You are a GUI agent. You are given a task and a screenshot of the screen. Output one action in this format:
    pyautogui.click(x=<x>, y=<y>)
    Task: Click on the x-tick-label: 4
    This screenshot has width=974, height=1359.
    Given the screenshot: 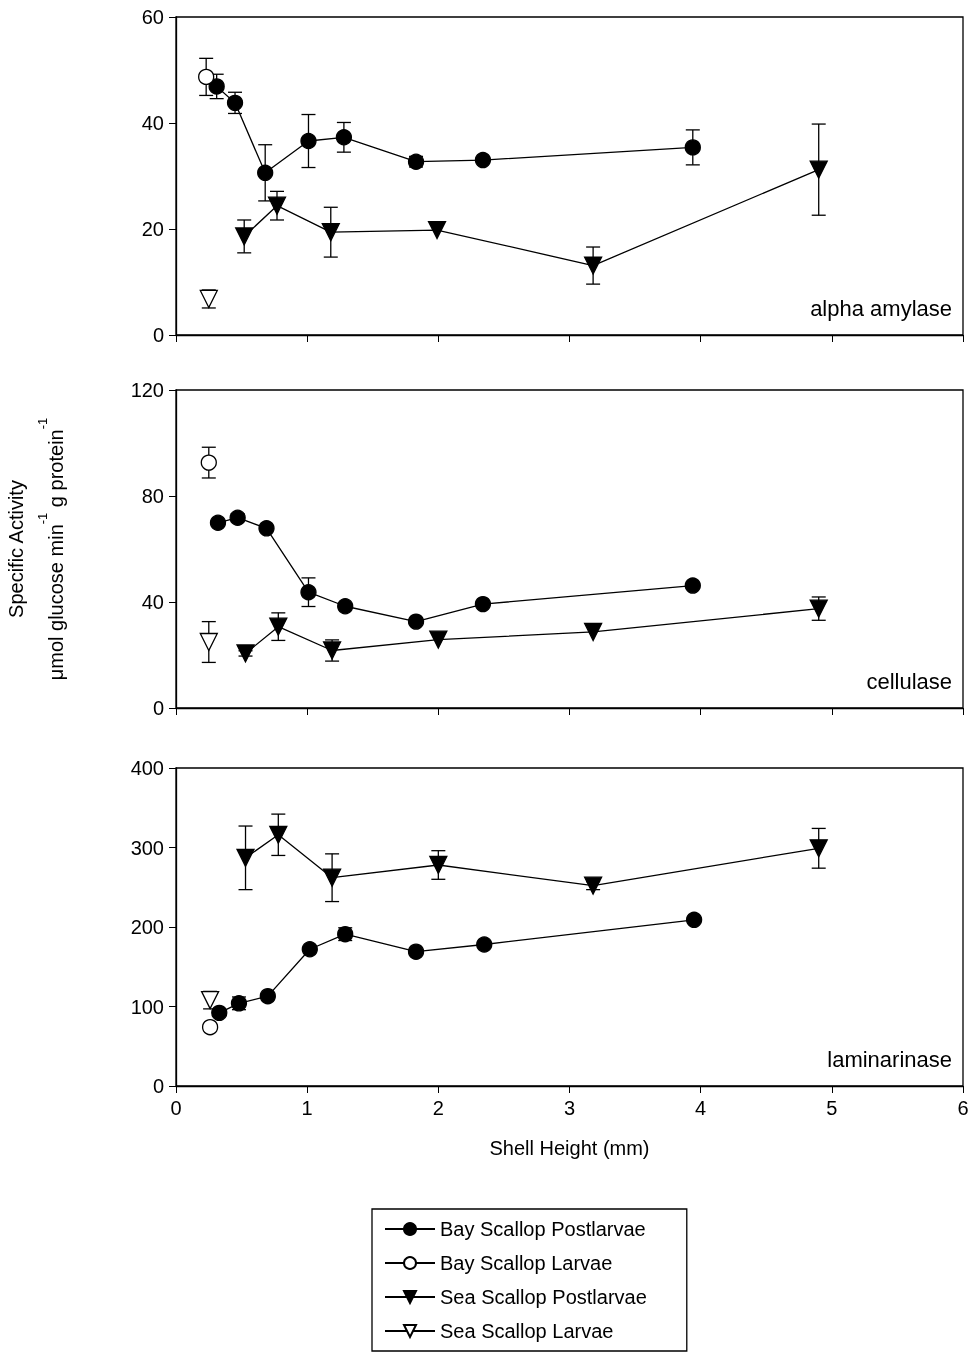 What is the action you would take?
    pyautogui.click(x=701, y=1108)
    